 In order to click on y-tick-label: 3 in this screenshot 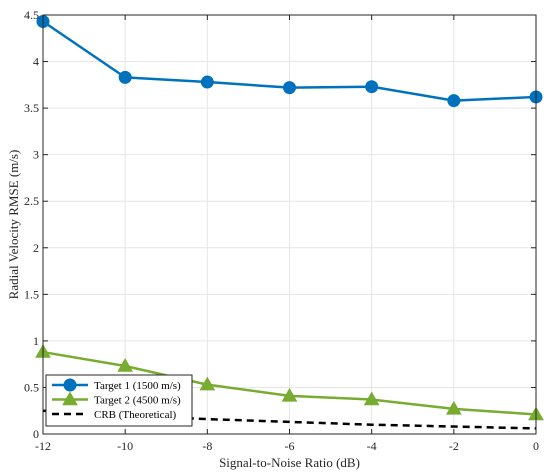, I will do `click(36, 155)`.